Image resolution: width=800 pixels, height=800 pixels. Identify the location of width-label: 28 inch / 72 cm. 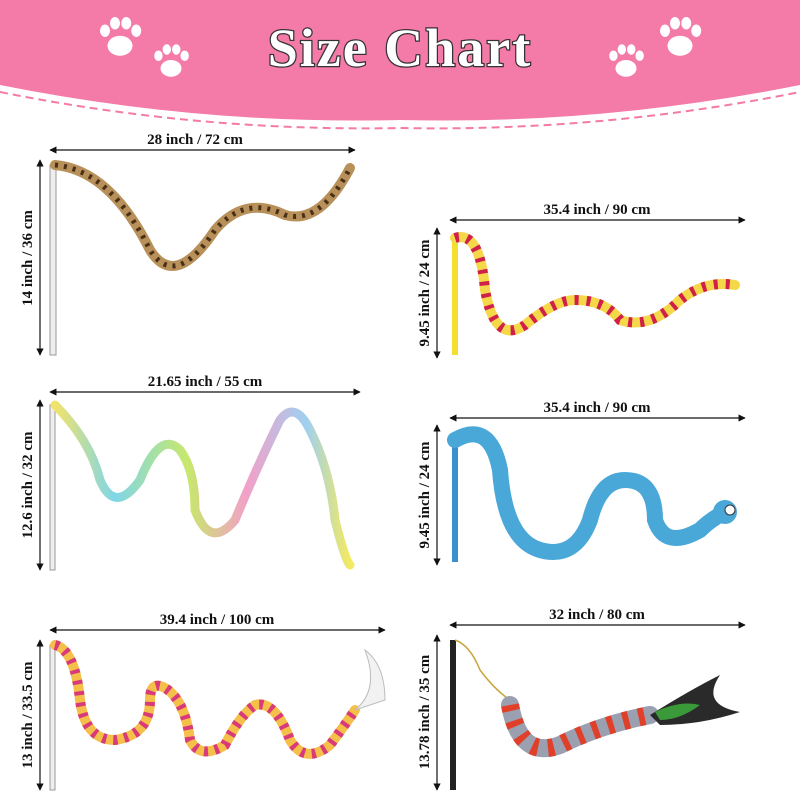
(195, 140).